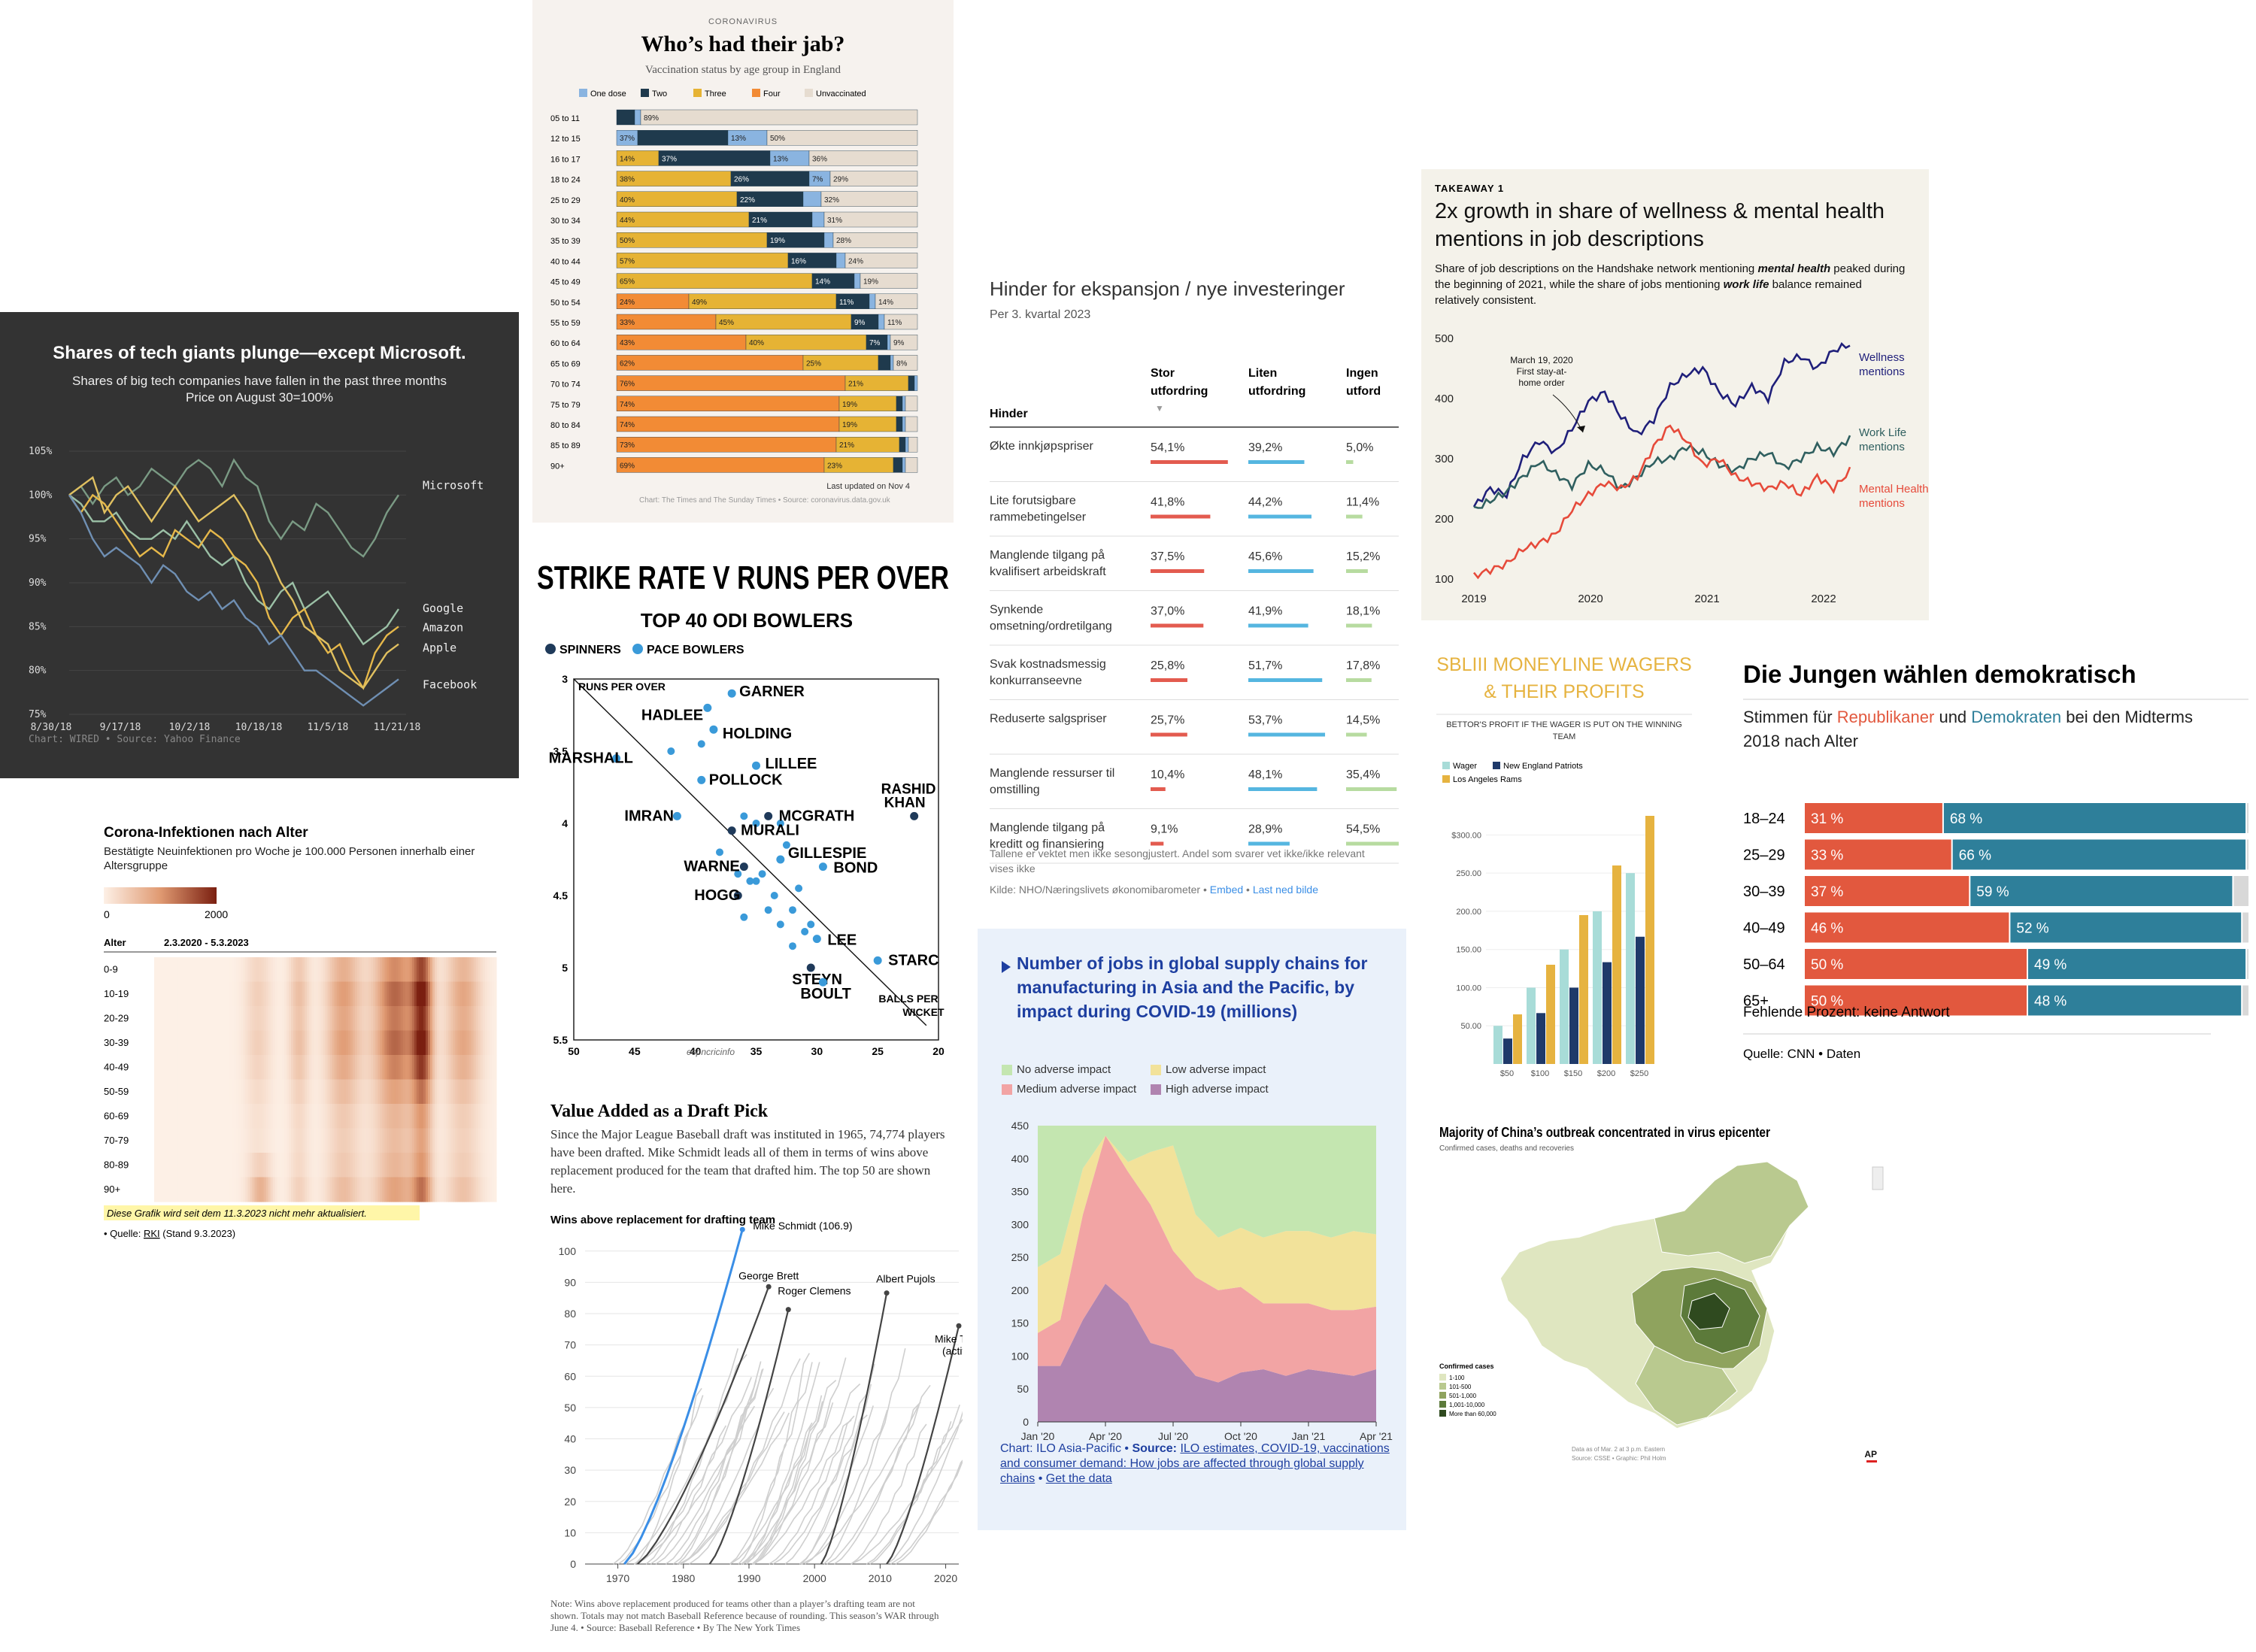  I want to click on draft-highlight-label: George Brett, so click(768, 1275).